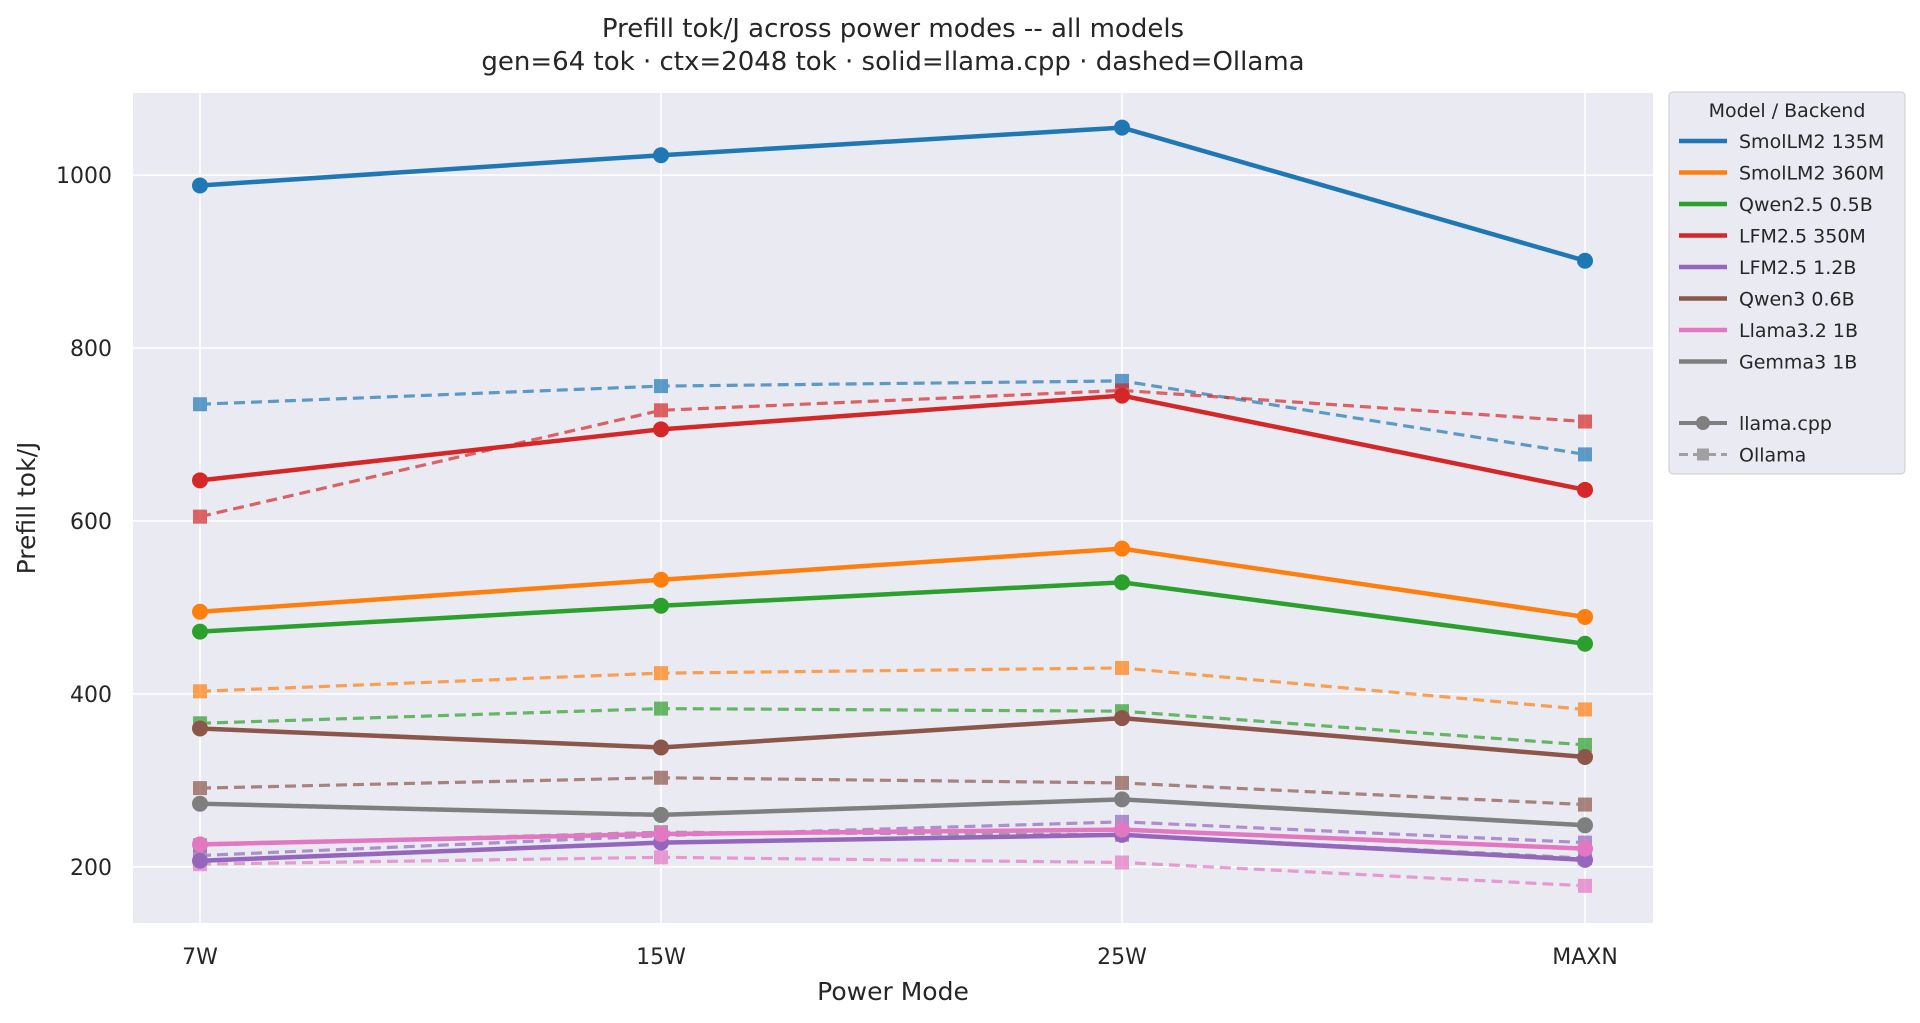 The image size is (1920, 1023). I want to click on y-tick-label: 200, so click(91, 868).